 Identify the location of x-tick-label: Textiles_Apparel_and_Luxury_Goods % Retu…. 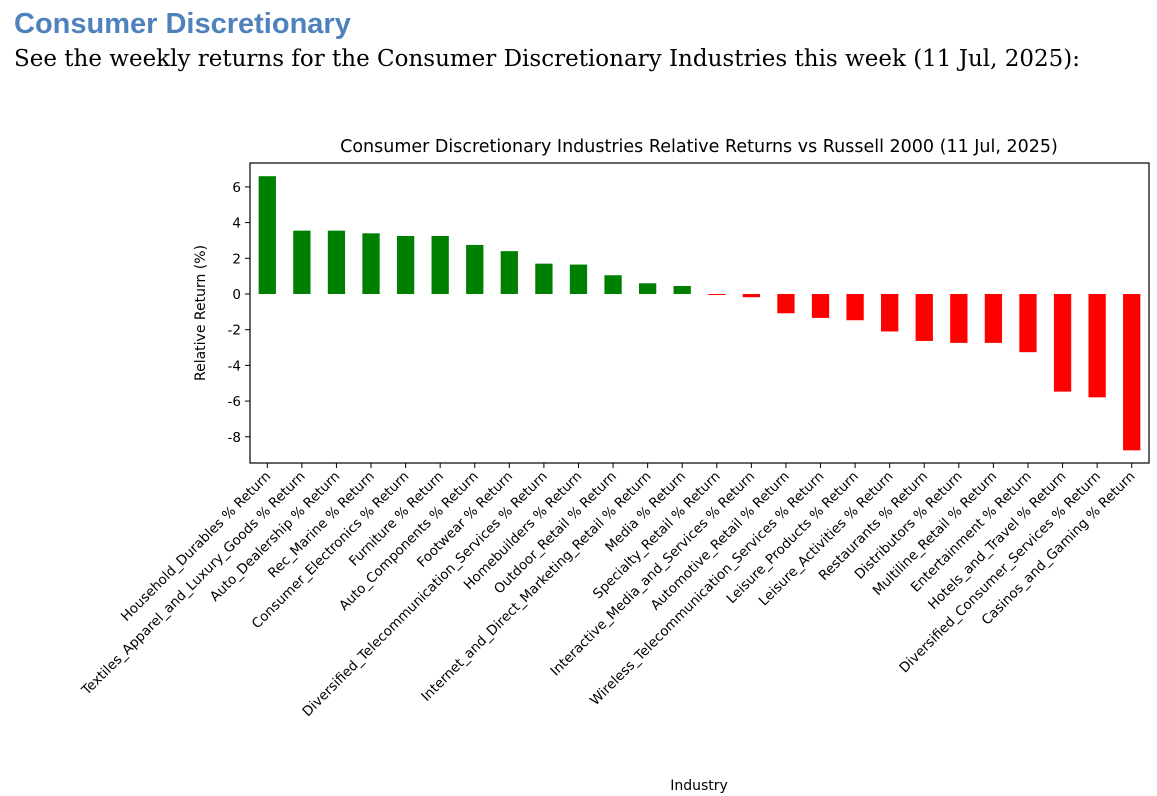
(193, 584).